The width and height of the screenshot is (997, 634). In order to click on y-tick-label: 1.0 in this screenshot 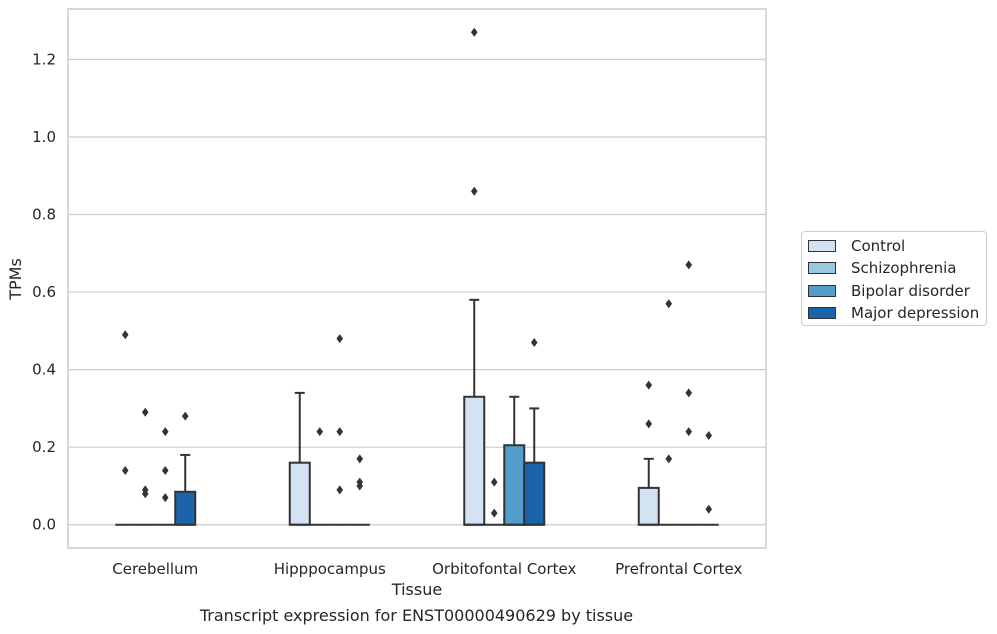, I will do `click(44, 137)`.